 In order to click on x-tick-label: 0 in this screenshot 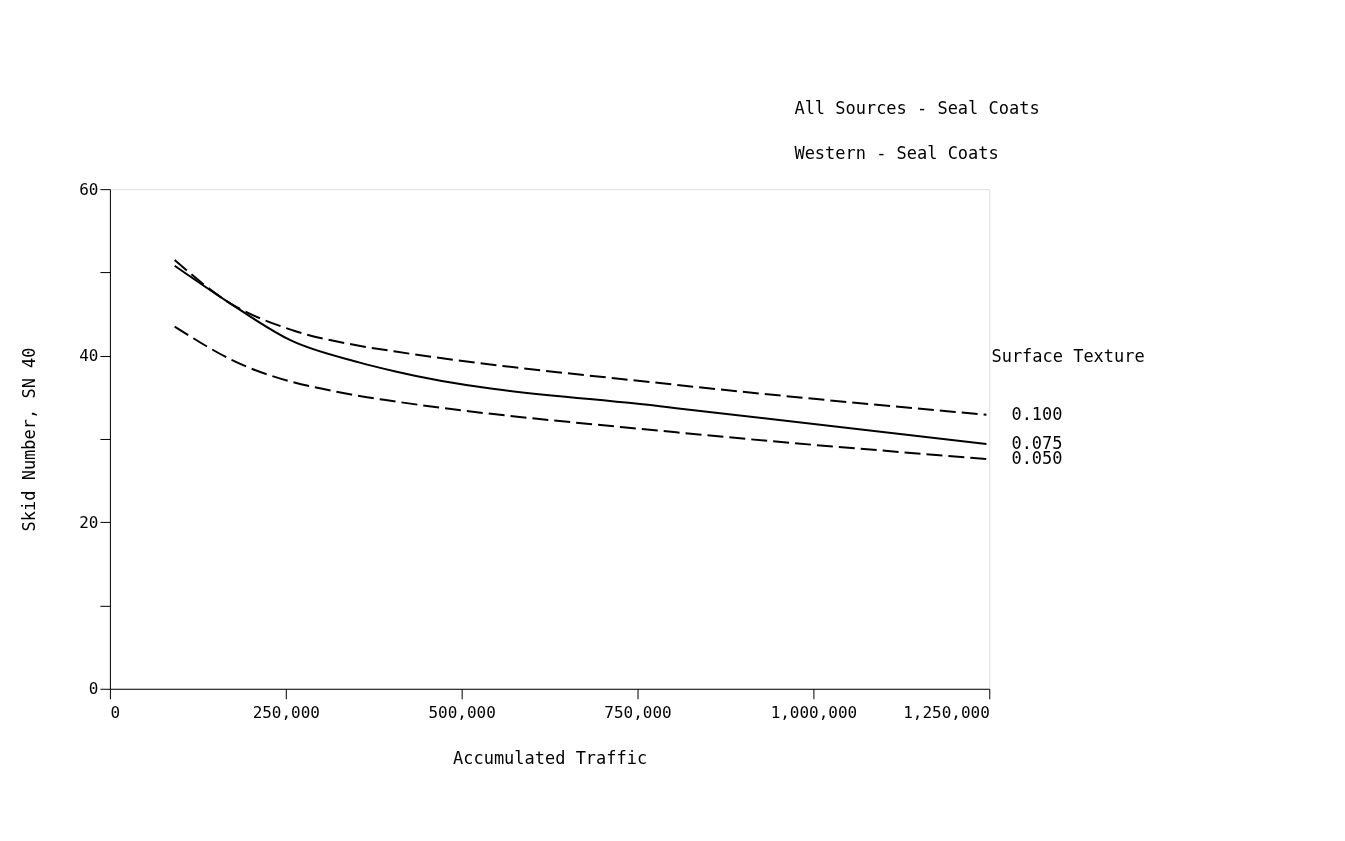, I will do `click(115, 713)`.